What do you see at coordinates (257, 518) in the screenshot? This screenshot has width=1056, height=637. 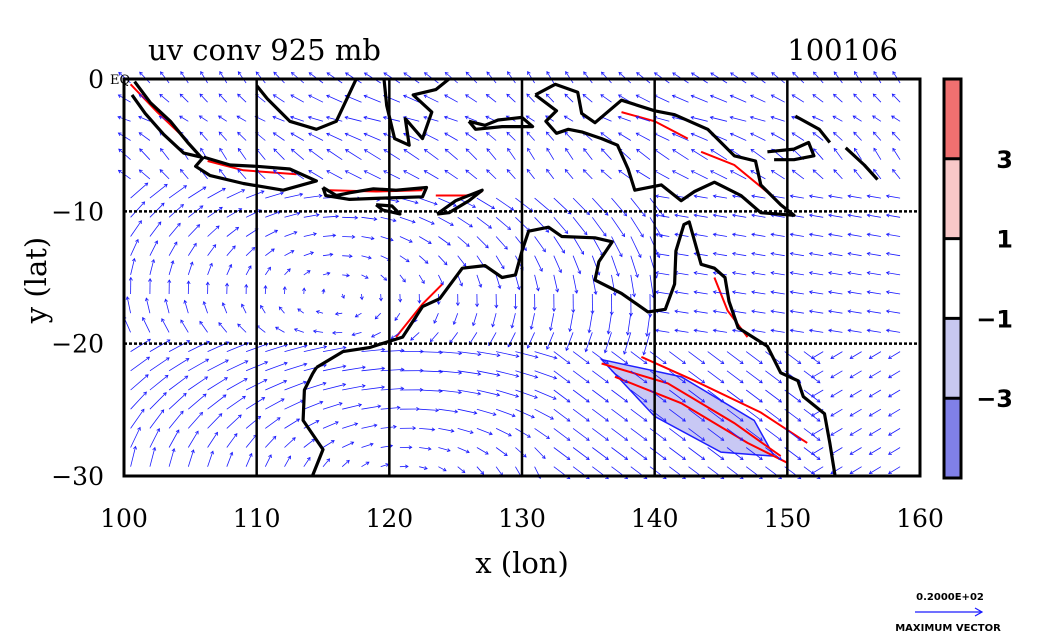 I see `x-tick-label: 110` at bounding box center [257, 518].